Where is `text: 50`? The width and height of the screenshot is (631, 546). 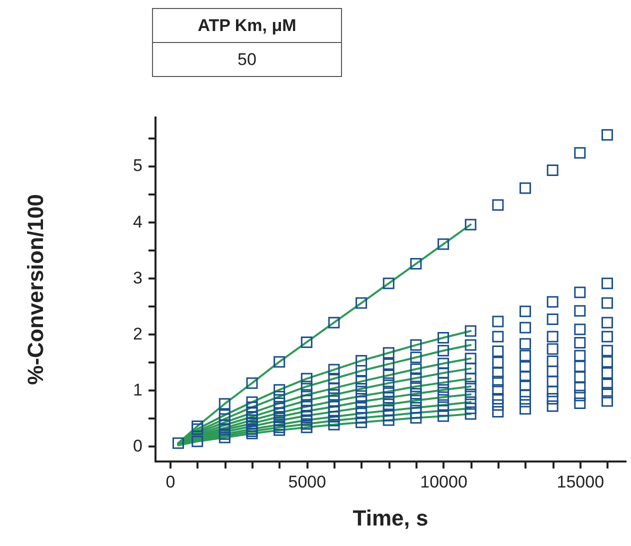 text: 50 is located at coordinates (247, 59).